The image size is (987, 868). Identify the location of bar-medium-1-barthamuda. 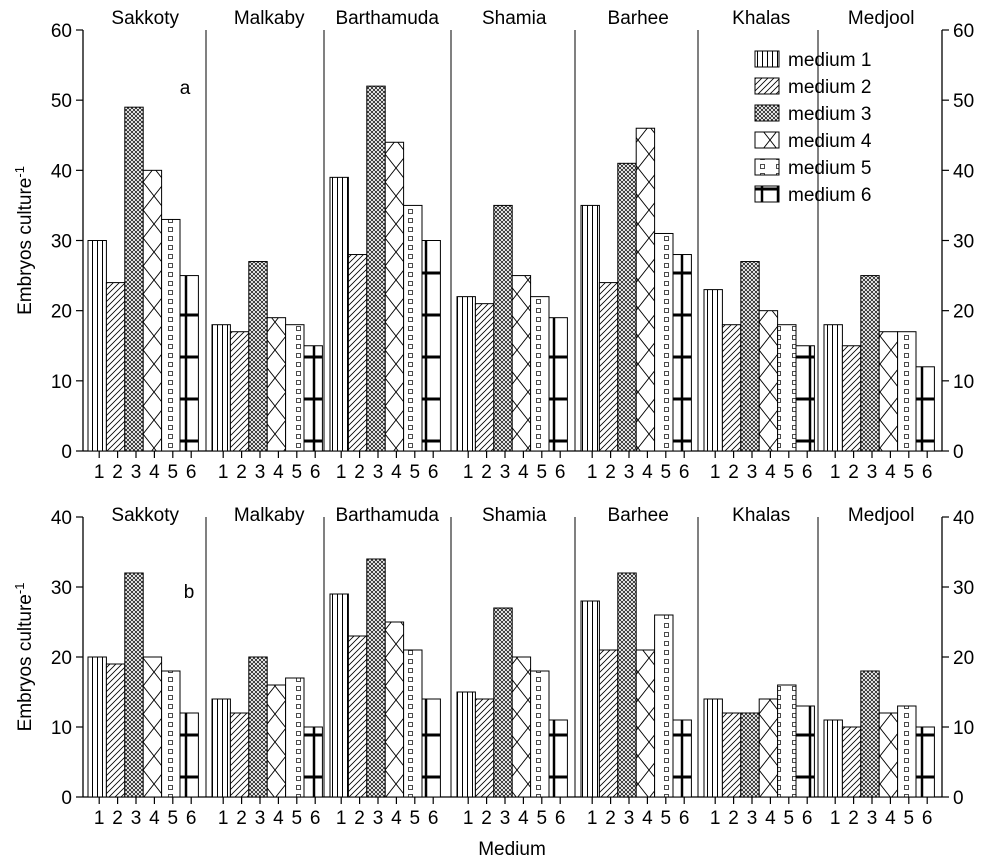
(339, 314).